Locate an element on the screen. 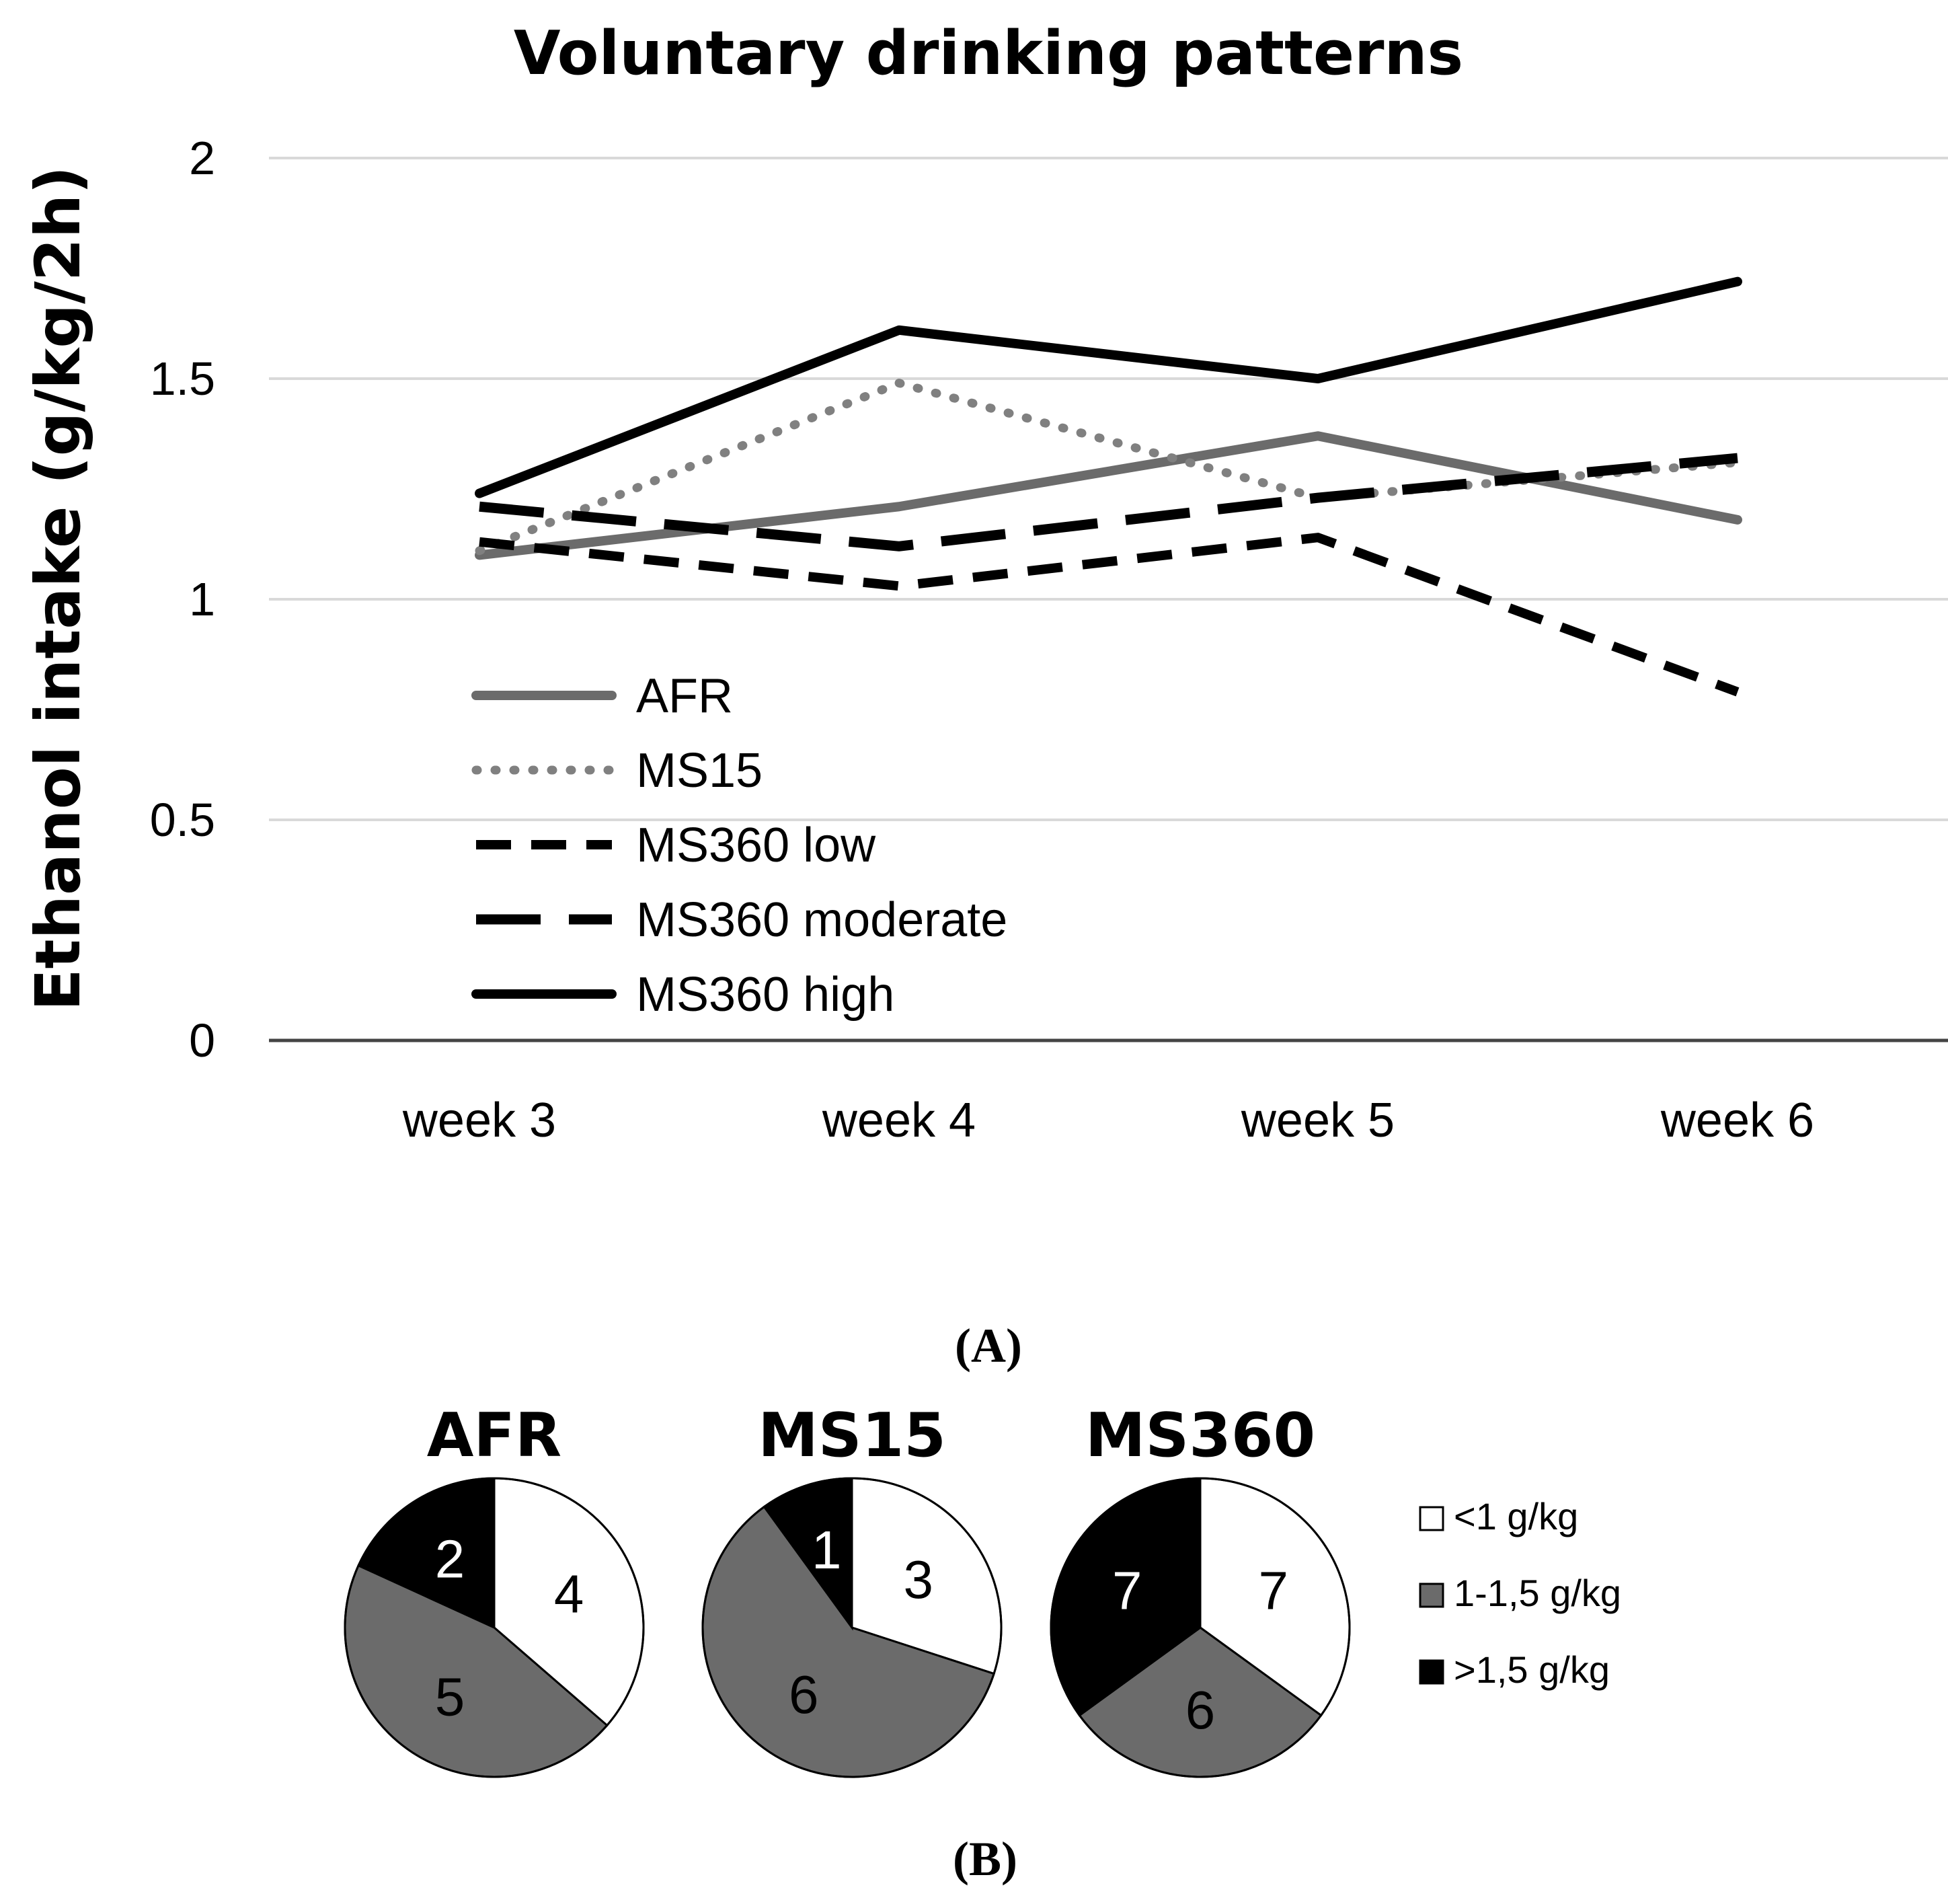 Image resolution: width=1948 pixels, height=1904 pixels. pie-title: MS15 is located at coordinates (852, 1436).